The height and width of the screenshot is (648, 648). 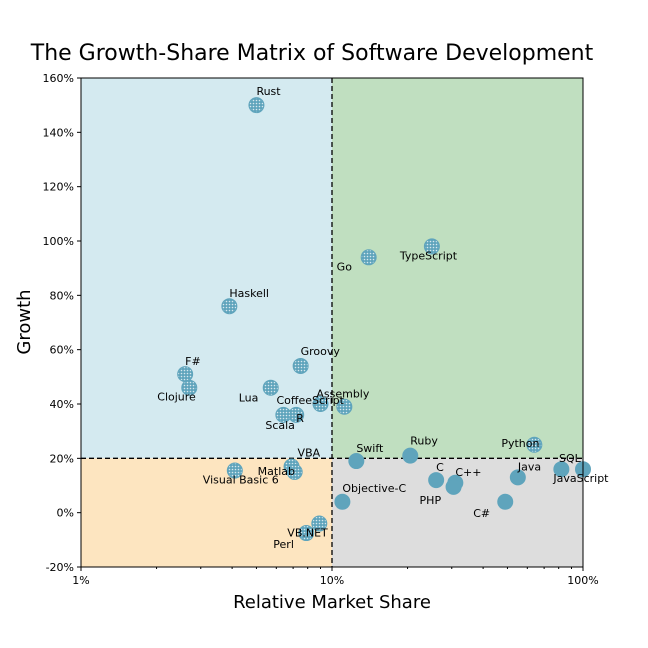 What do you see at coordinates (294, 471) in the screenshot?
I see `point-matlab` at bounding box center [294, 471].